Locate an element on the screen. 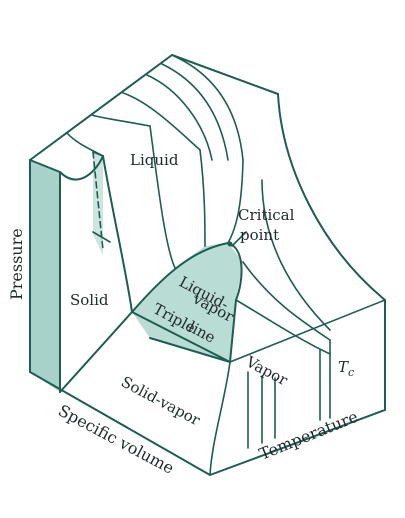 The width and height of the screenshot is (405, 518). liquid-vapor-region-shading is located at coordinates (187, 302).